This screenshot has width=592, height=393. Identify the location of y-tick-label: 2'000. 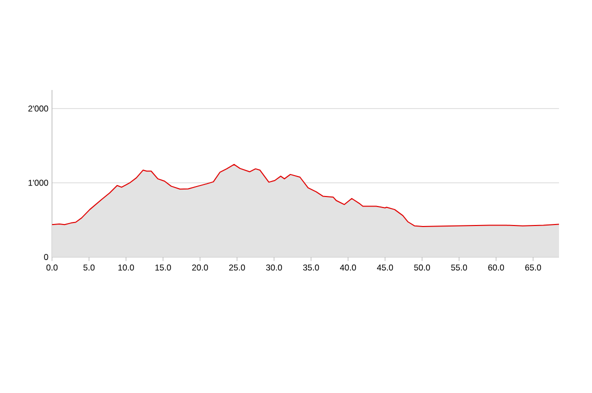
(38, 109).